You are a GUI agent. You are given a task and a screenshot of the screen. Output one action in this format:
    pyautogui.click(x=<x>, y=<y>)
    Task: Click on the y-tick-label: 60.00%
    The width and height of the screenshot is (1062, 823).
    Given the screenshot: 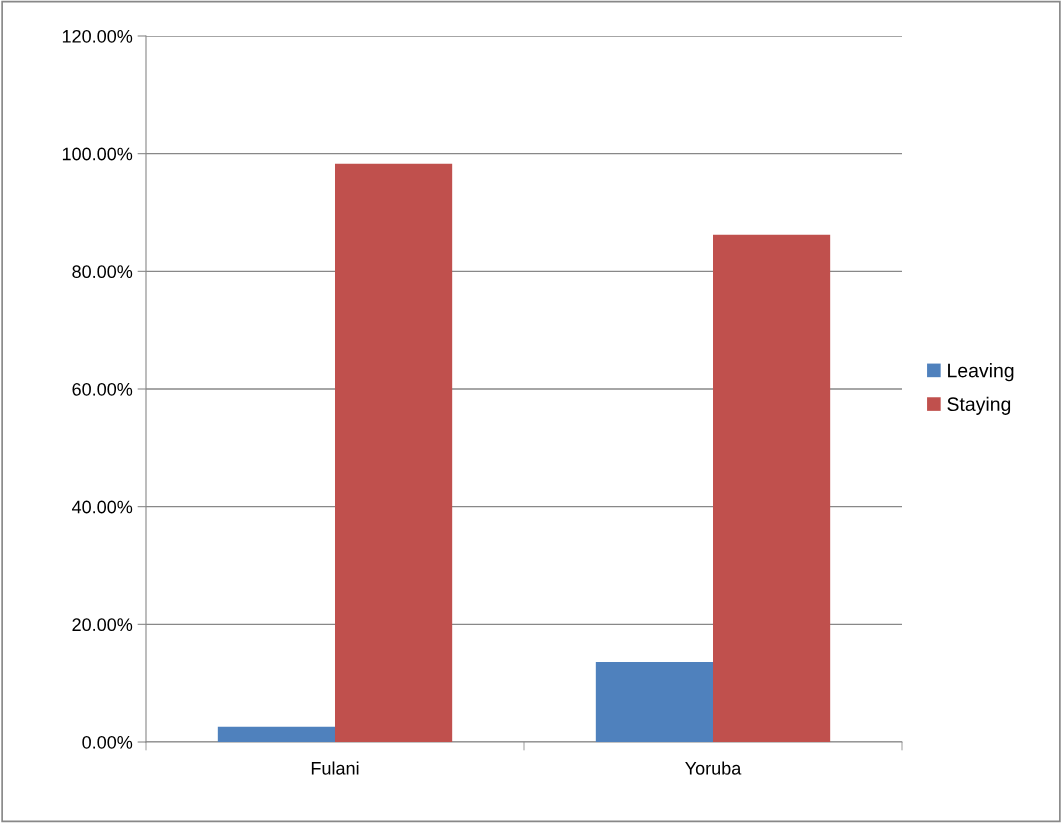 What is the action you would take?
    pyautogui.click(x=102, y=389)
    